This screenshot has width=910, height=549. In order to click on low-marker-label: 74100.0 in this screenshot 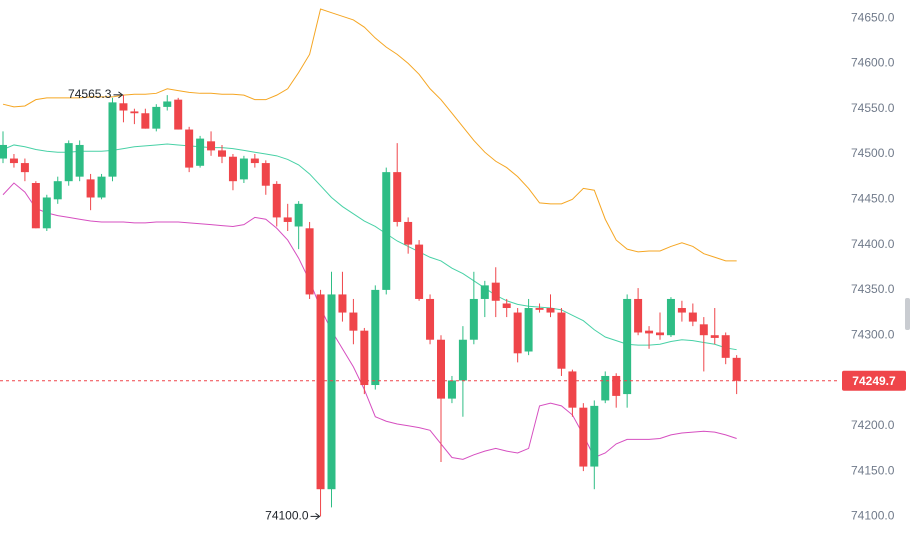, I will do `click(287, 516)`.